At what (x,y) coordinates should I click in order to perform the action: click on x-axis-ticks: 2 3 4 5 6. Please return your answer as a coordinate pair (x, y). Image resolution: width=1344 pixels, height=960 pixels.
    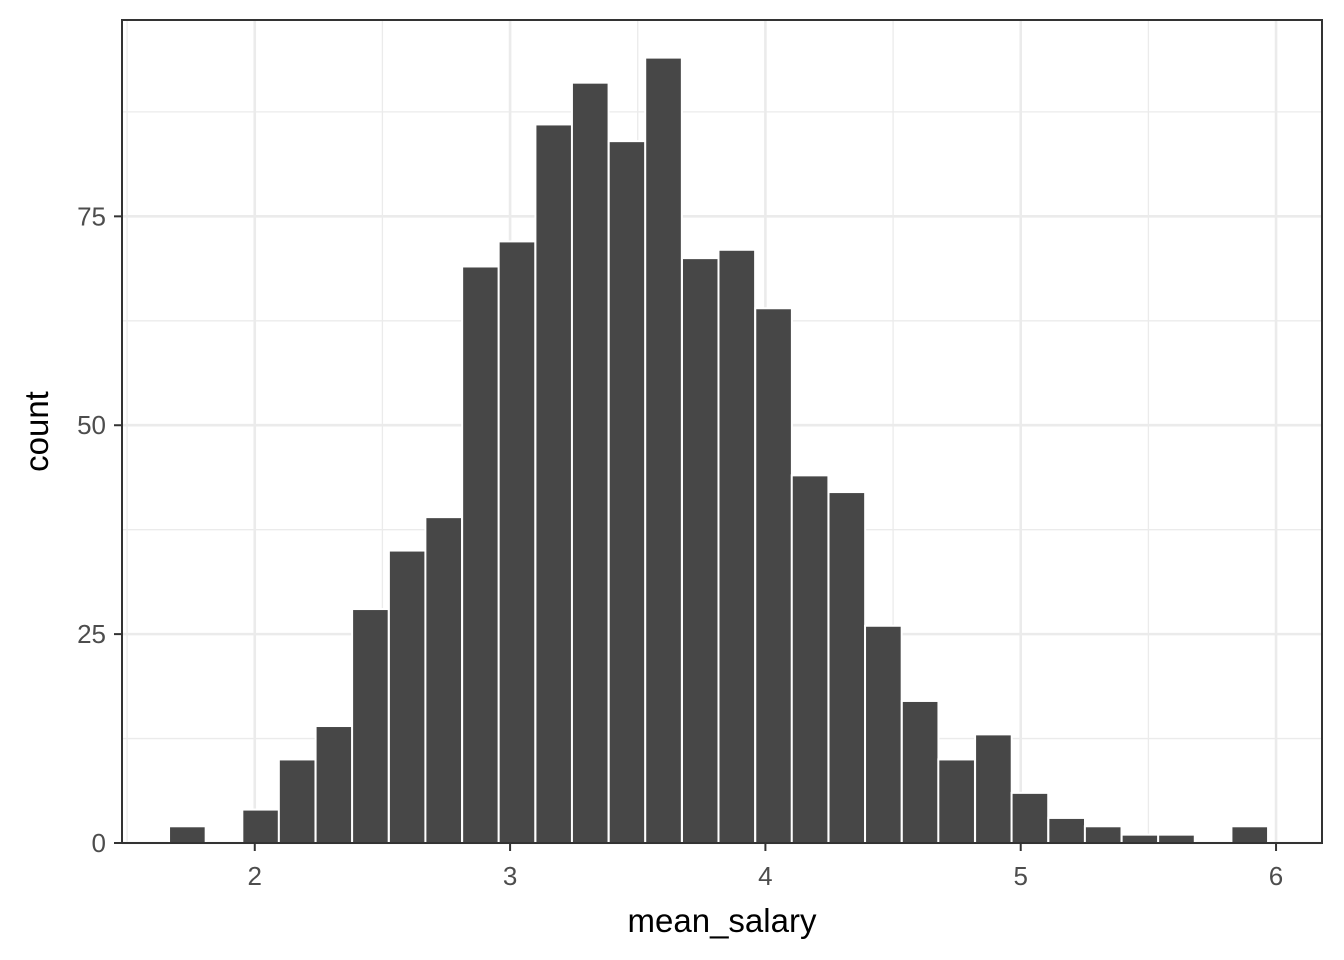
    Looking at the image, I should click on (765, 867).